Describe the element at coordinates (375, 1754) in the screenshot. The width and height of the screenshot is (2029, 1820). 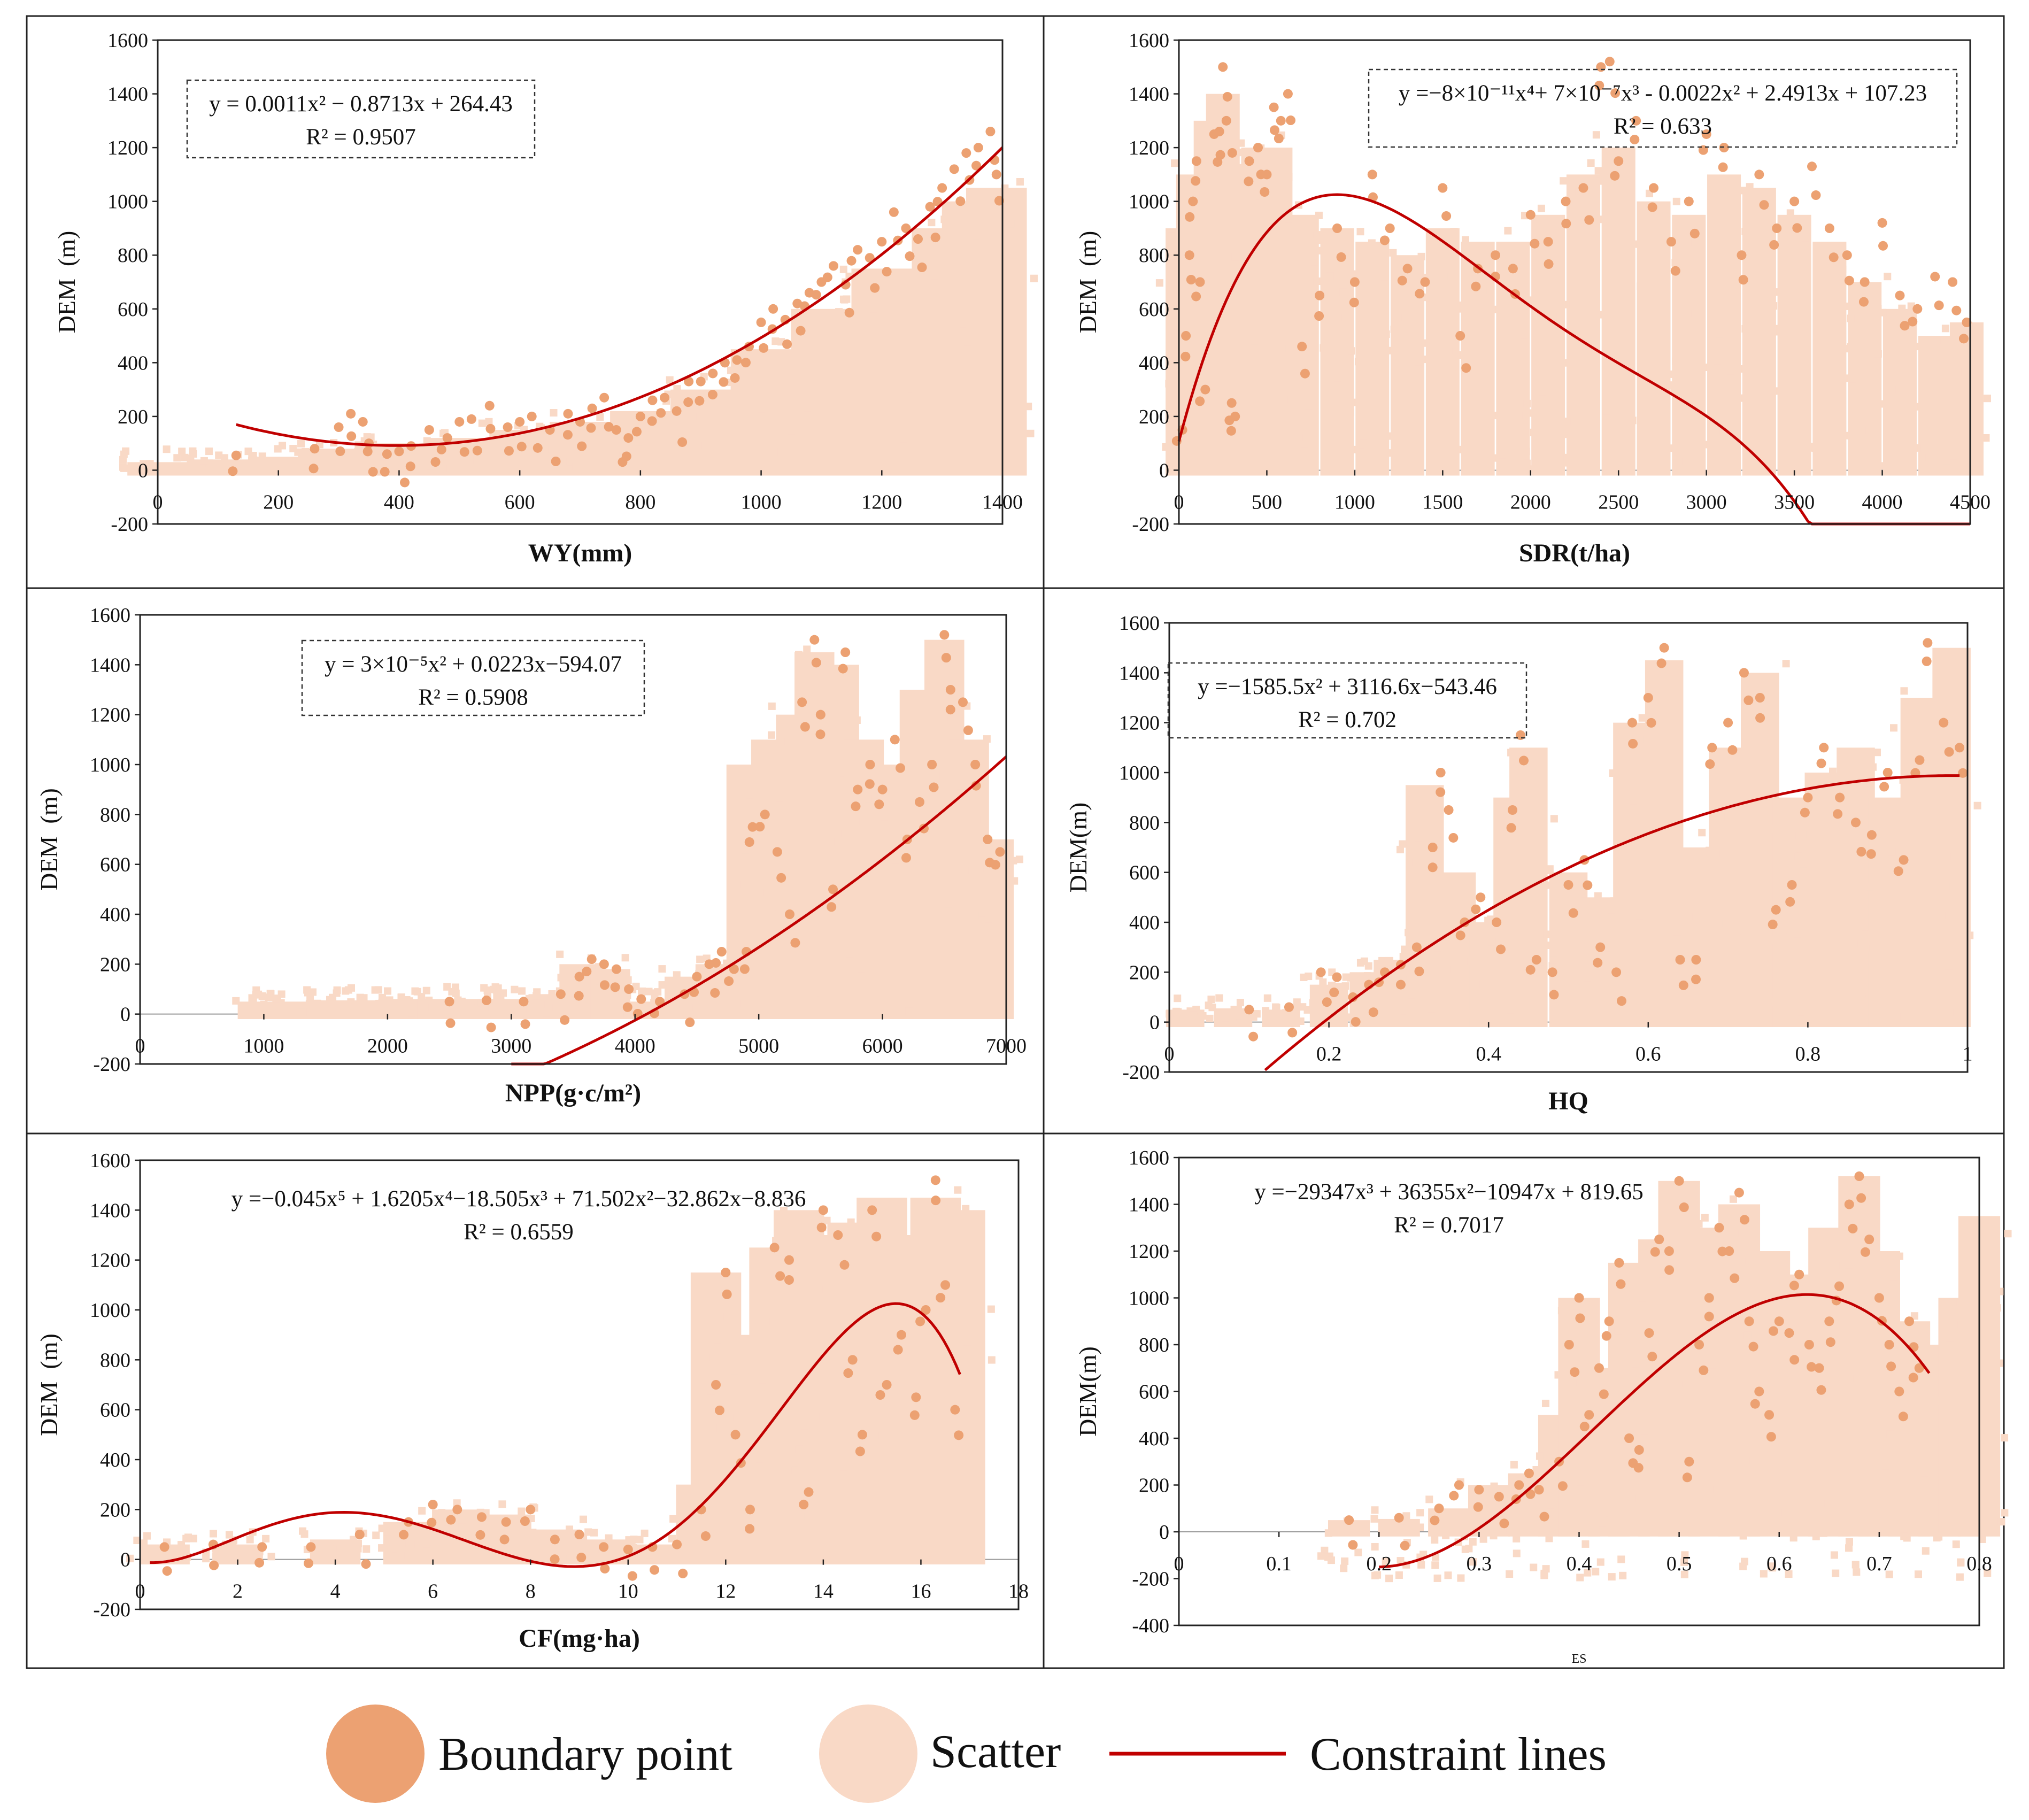
I see `legend-boundary-marker` at that location.